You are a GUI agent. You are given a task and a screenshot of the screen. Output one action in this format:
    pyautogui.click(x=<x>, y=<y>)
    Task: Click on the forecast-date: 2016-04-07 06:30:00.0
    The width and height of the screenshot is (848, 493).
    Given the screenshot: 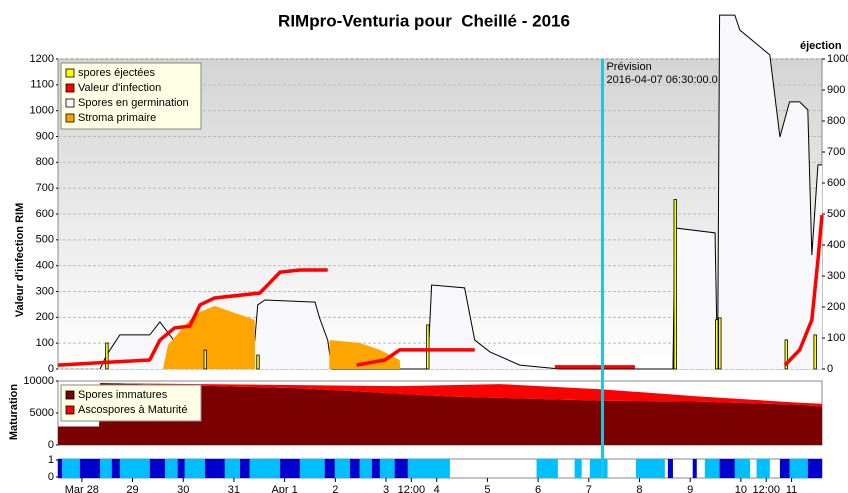 What is the action you would take?
    pyautogui.click(x=661, y=80)
    